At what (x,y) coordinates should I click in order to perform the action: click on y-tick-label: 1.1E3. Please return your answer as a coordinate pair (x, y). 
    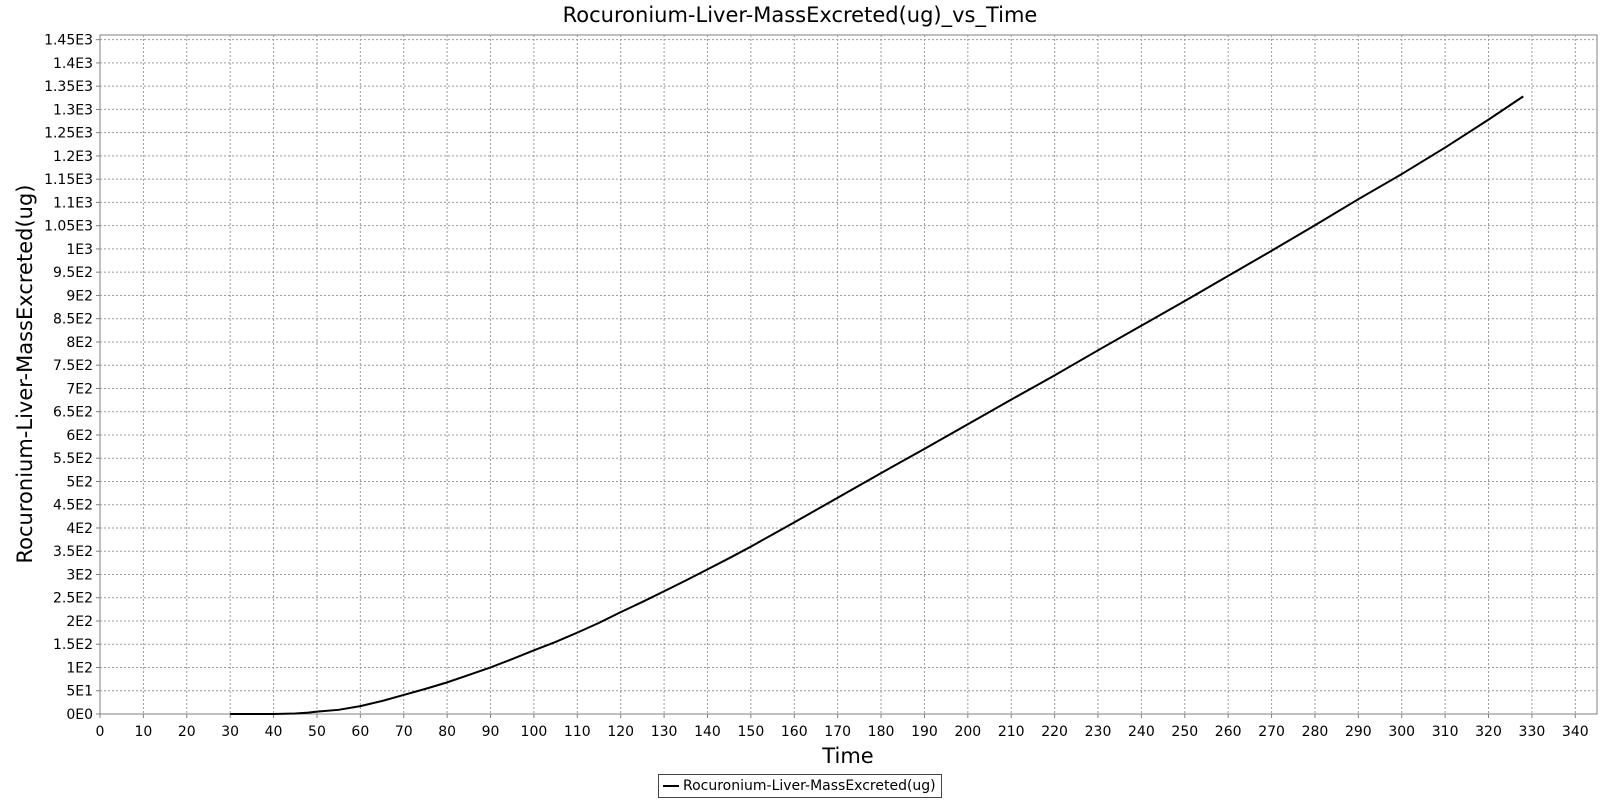
    Looking at the image, I should click on (73, 203).